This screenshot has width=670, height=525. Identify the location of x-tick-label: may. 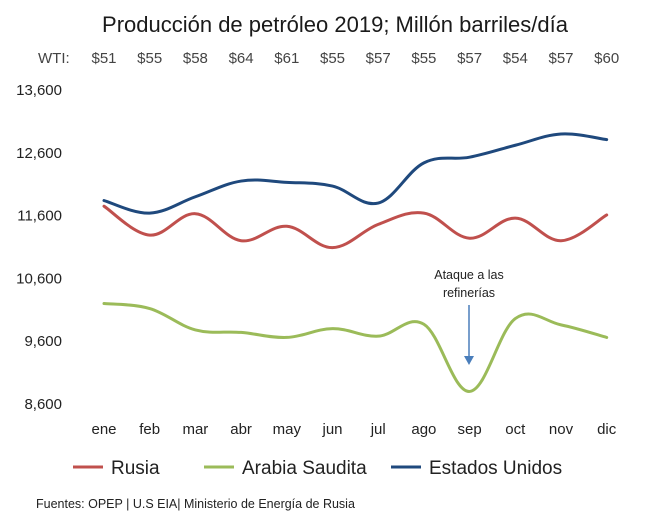
(287, 429).